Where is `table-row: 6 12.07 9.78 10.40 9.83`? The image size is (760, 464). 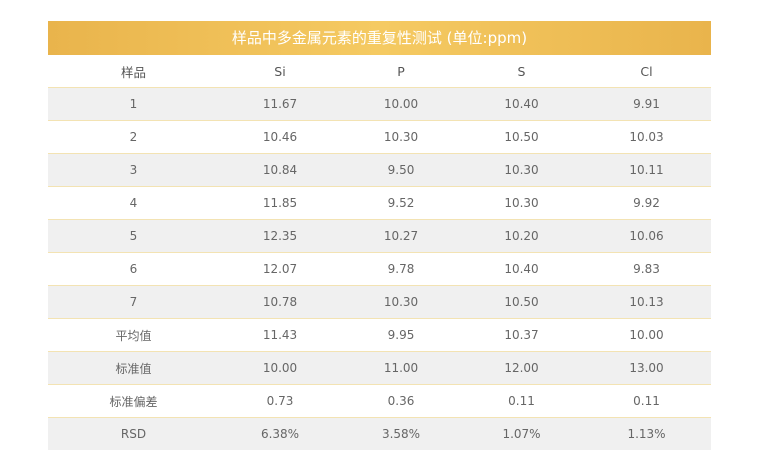 table-row: 6 12.07 9.78 10.40 9.83 is located at coordinates (379, 269).